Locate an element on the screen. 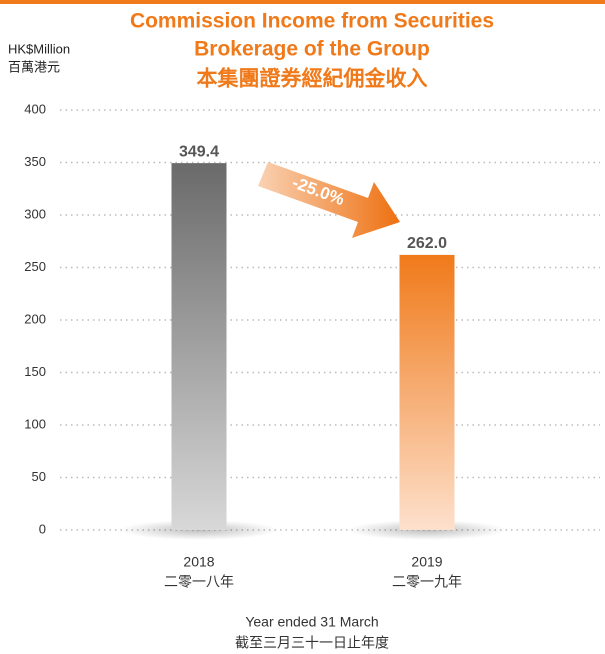 The width and height of the screenshot is (605, 654). y-tick-label: 50 is located at coordinates (39, 476).